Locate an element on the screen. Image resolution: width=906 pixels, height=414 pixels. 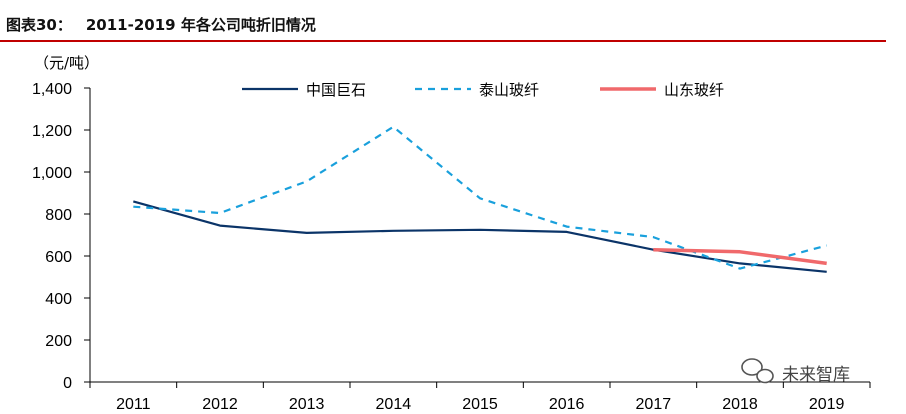
y-tick-label: 800 is located at coordinates (58, 215).